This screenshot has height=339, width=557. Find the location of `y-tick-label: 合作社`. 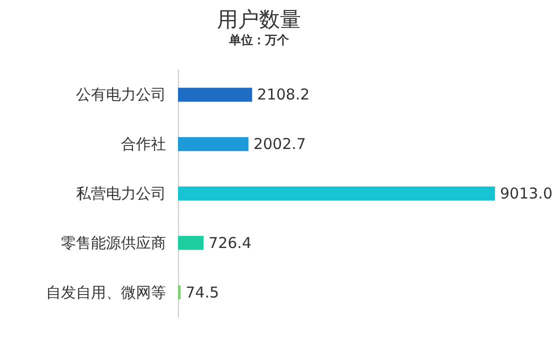

y-tick-label: 合作社 is located at coordinates (143, 144).